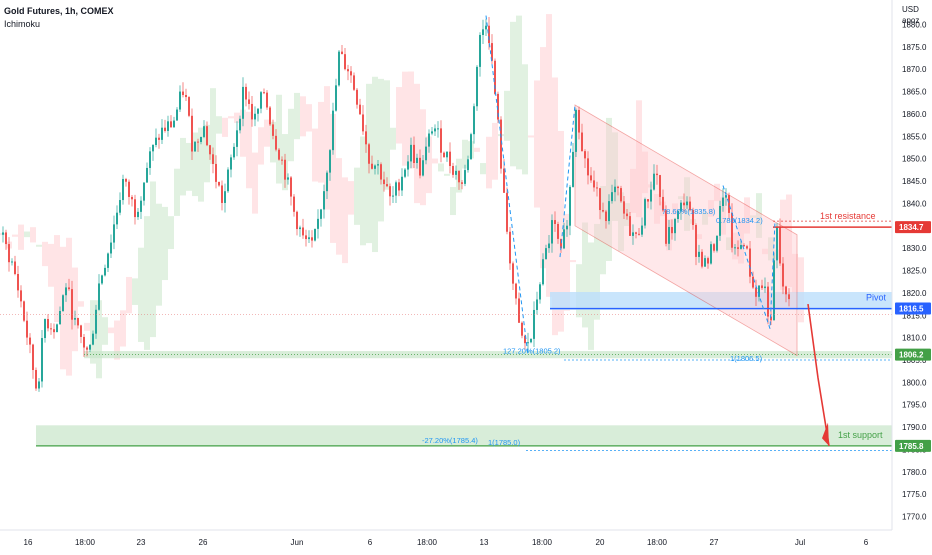  What do you see at coordinates (203, 542) in the screenshot?
I see `x-tick-label: 26` at bounding box center [203, 542].